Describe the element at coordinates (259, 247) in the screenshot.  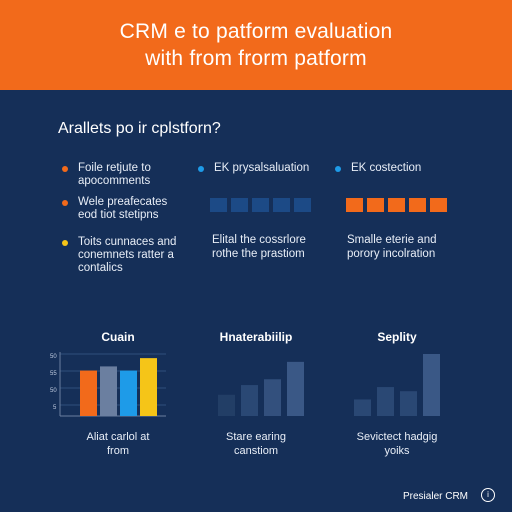
I see `column-2-note: Elital the cossrlore rothe the prastiom` at that location.